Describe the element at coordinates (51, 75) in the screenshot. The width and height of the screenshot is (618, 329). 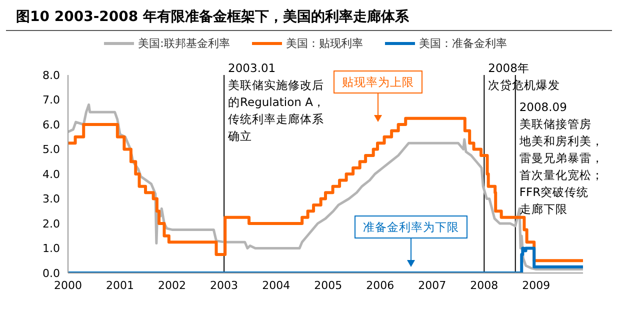
I see `y-tick-label: 8.0` at that location.